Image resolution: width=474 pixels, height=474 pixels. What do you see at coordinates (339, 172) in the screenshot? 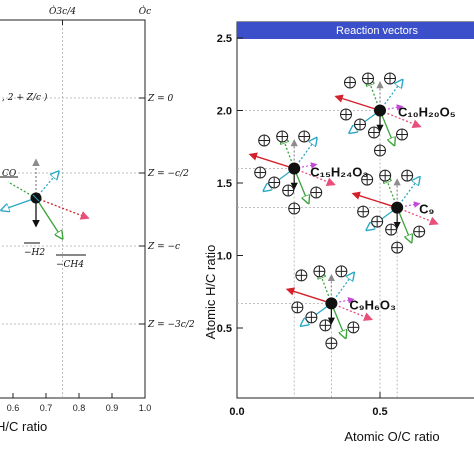
I see `compound-label: C₁₅H₂₄O₃` at bounding box center [339, 172].